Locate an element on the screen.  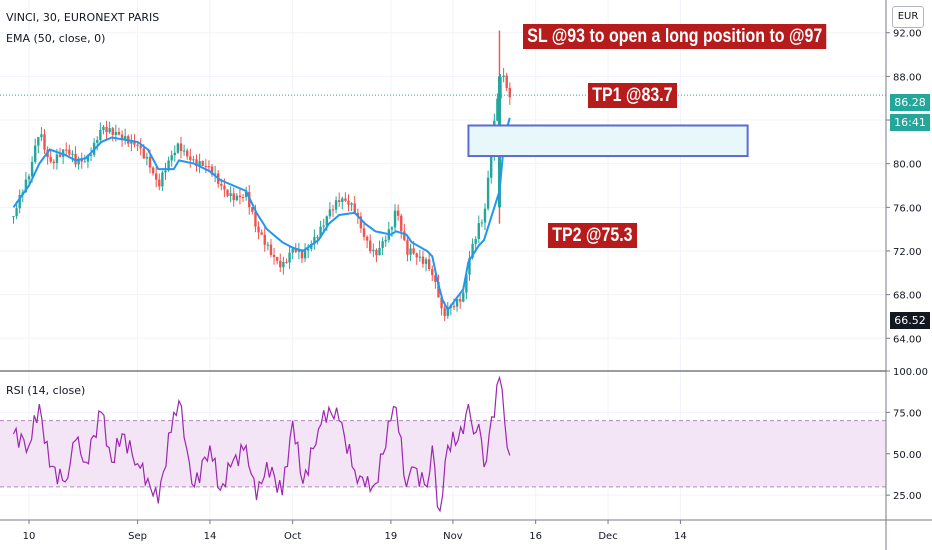
rsi-line is located at coordinates (261, 444).